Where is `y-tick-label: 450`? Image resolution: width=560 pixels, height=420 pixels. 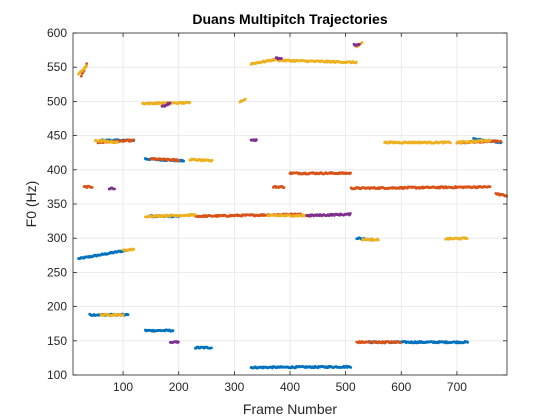
y-tick-label: 450 is located at coordinates (57, 136).